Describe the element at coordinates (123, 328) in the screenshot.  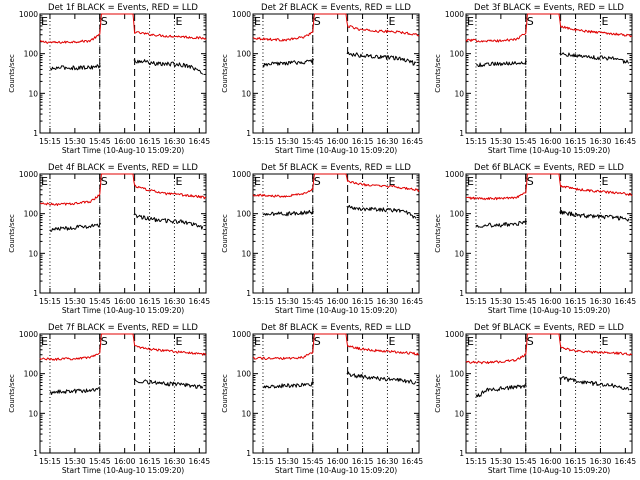
I see `panel-title: Det 7f BLACK = Events, RED = LLD` at that location.